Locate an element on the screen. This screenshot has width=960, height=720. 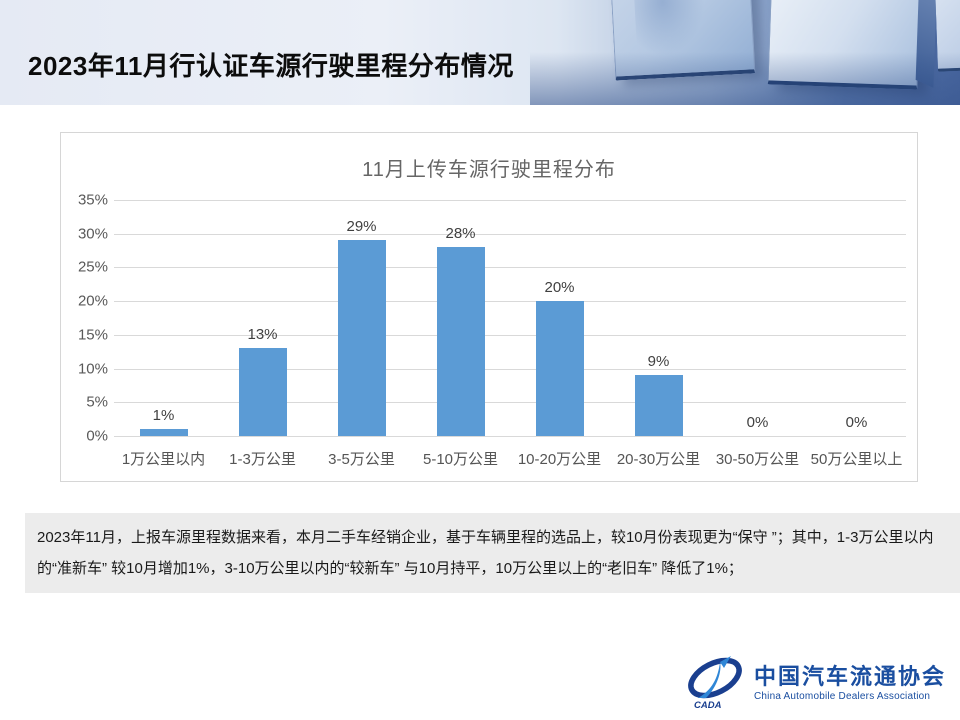
y-axis-tick-label: 25% is located at coordinates (92, 267).